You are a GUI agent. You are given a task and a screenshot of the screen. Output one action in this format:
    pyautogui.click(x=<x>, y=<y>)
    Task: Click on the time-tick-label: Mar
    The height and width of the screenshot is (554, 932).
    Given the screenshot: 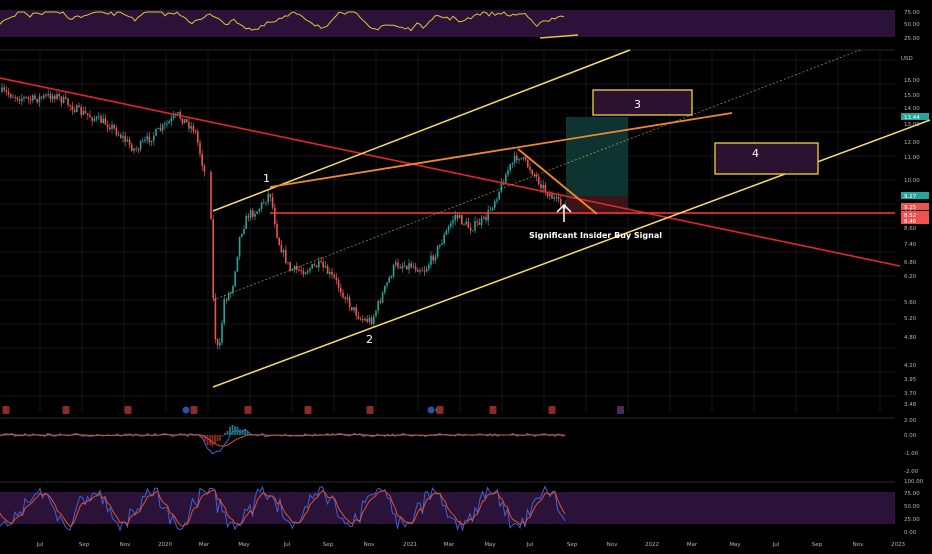 What is the action you would take?
    pyautogui.click(x=204, y=545)
    